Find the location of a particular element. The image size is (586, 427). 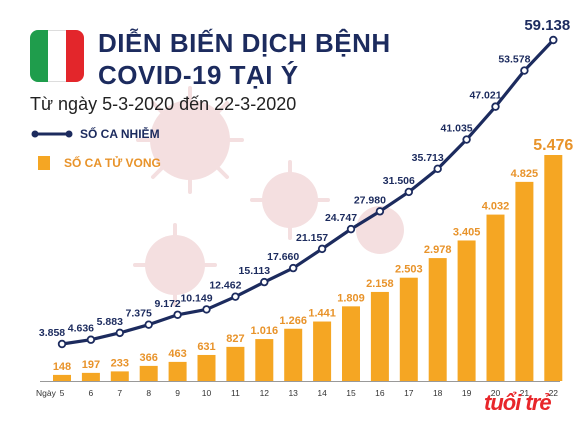

death-bar-label: 827 is located at coordinates (235, 339).